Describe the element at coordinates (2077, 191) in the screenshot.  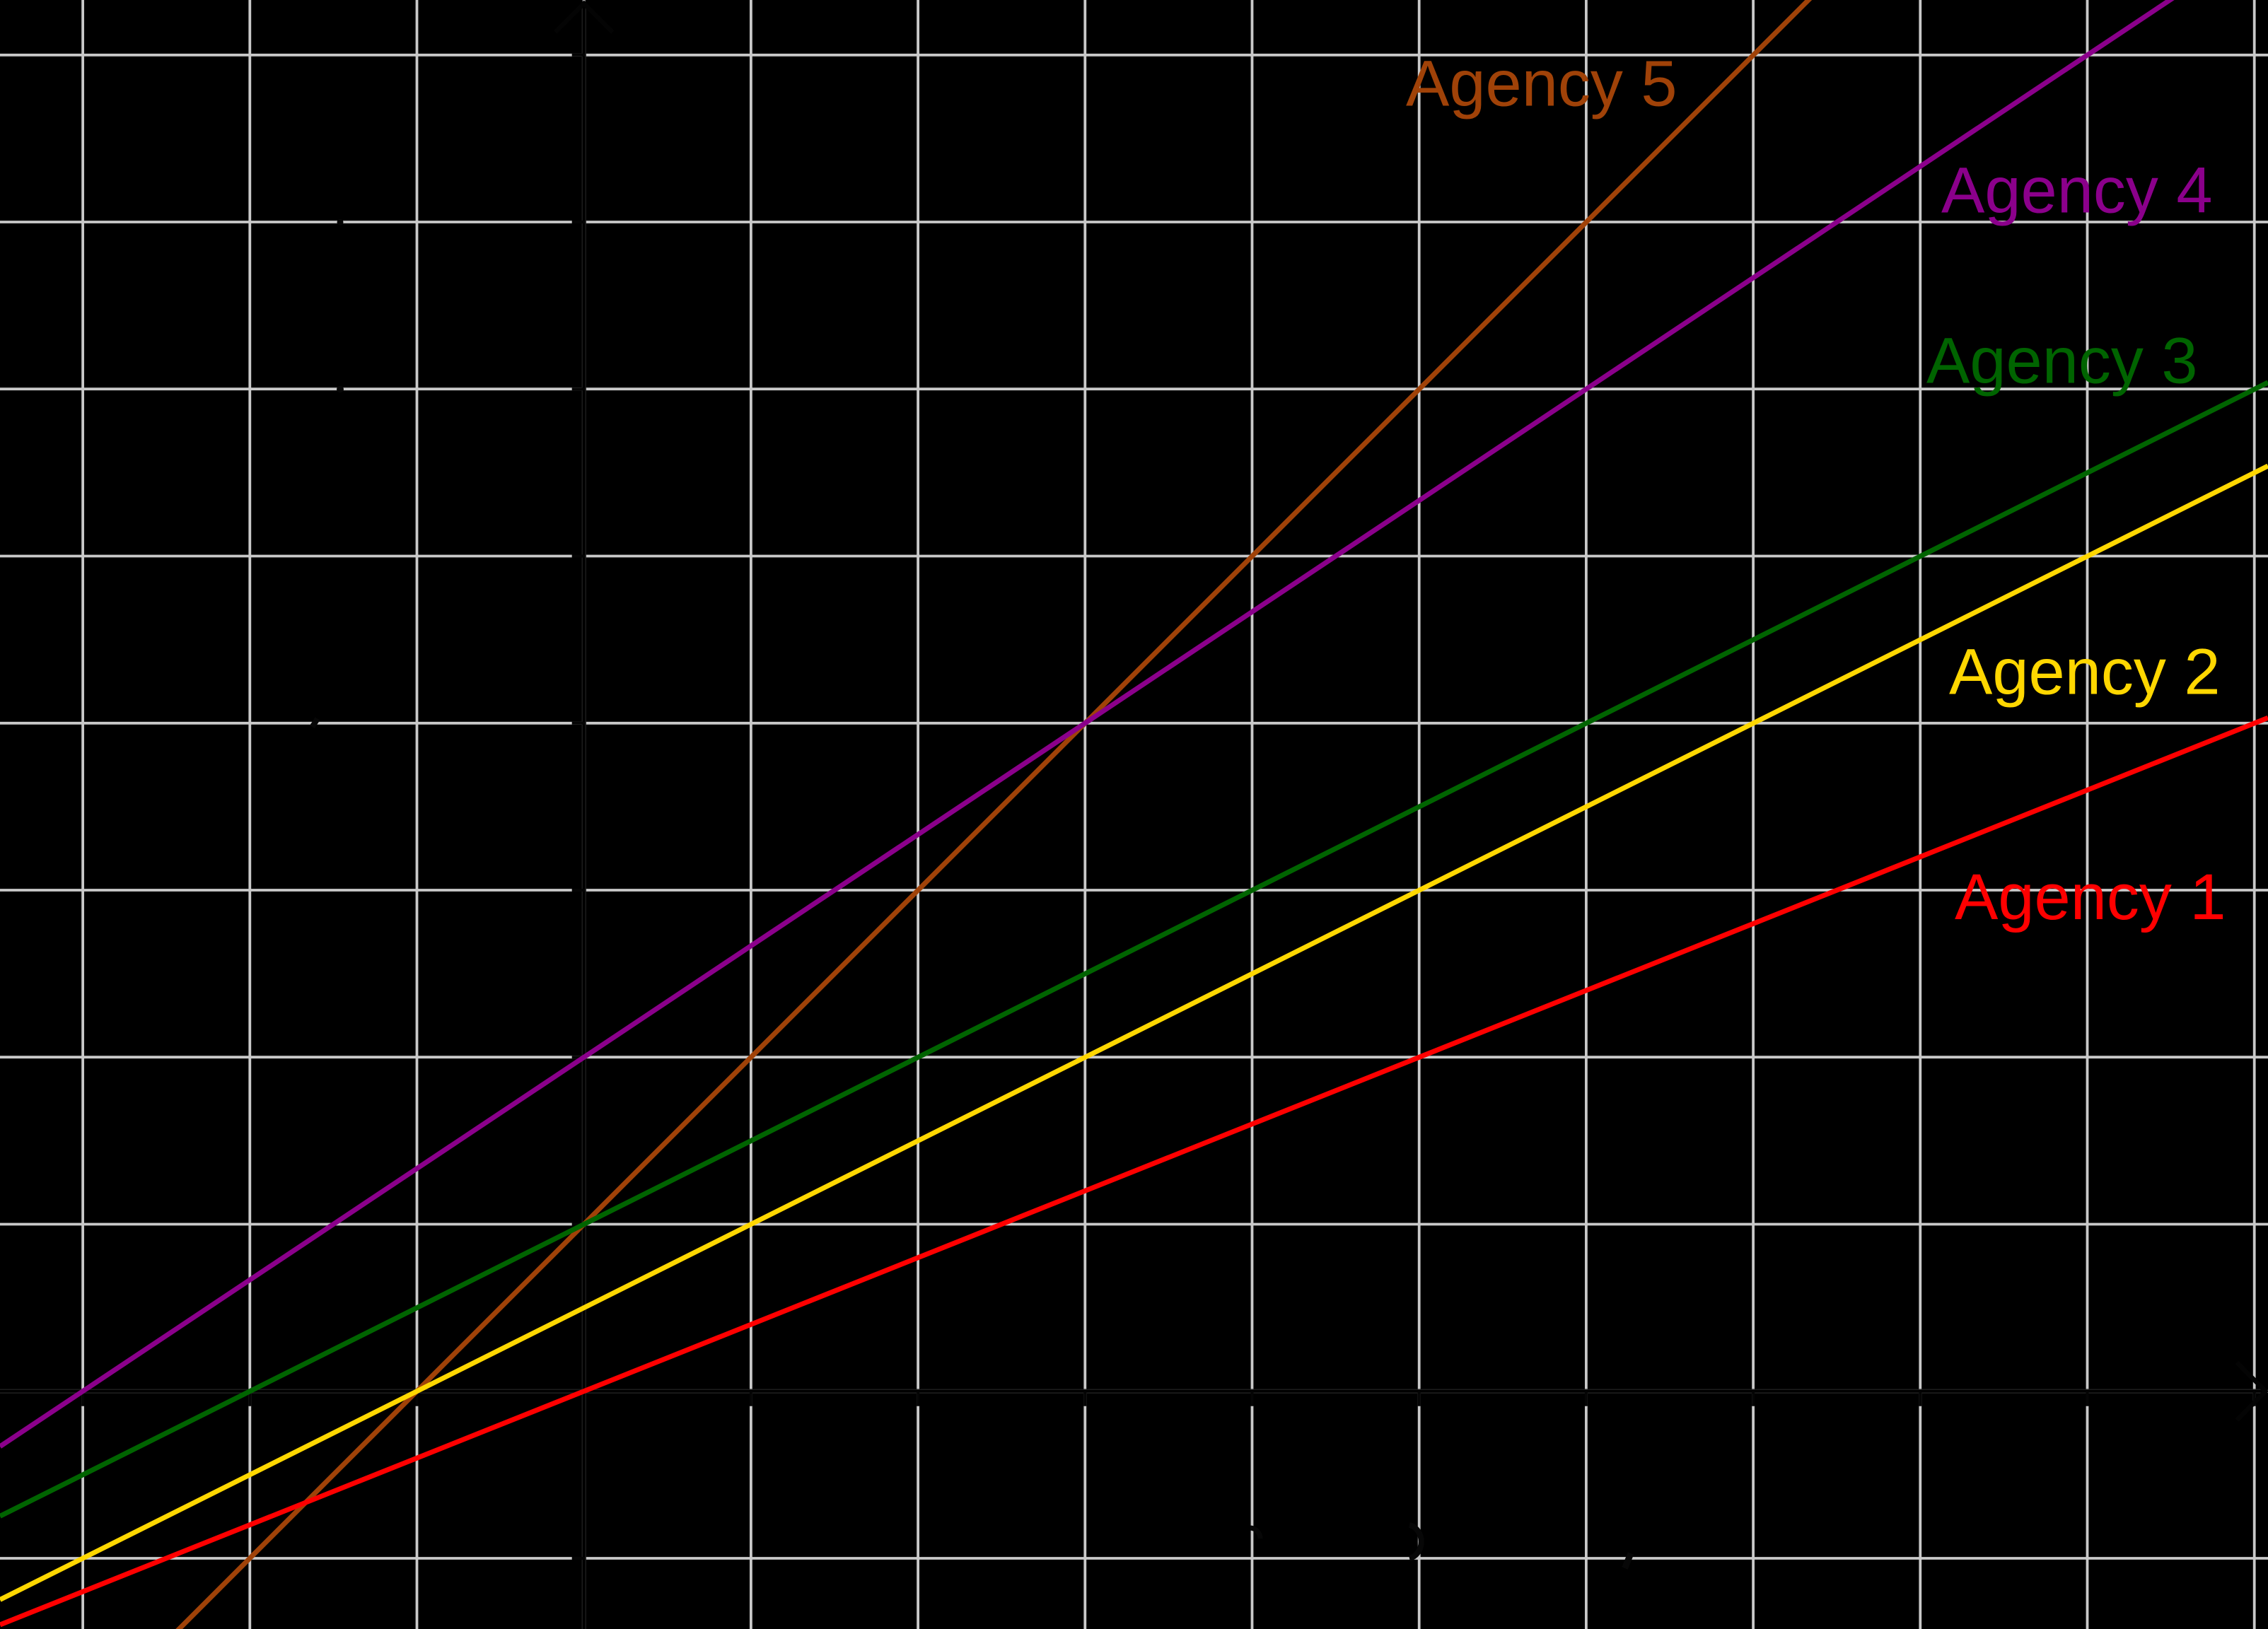
I see `svg-text: Agency 4` at that location.